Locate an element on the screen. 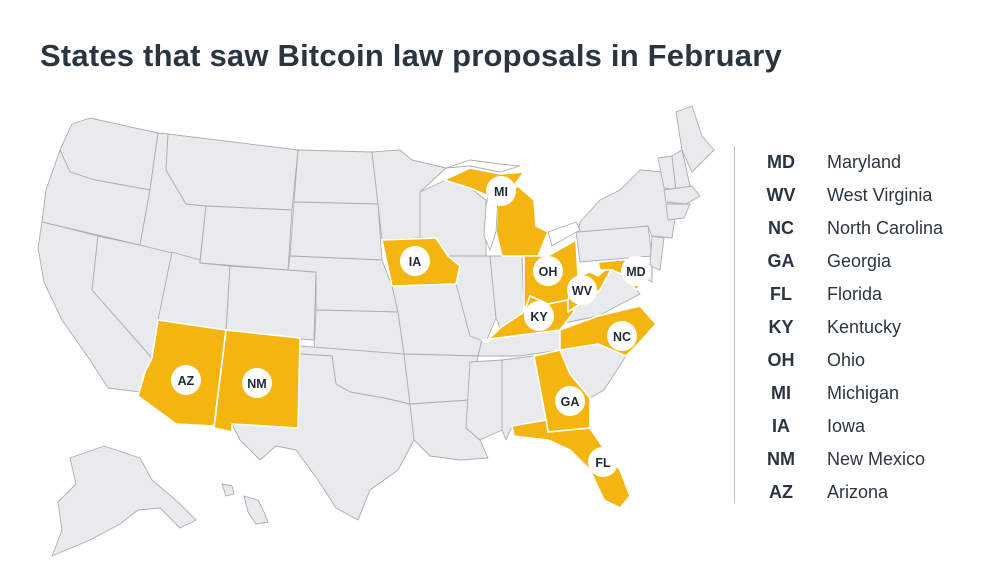 Image resolution: width=1000 pixels, height=578 pixels. legend-row-nc: NC North Carolina is located at coordinates (860, 228).